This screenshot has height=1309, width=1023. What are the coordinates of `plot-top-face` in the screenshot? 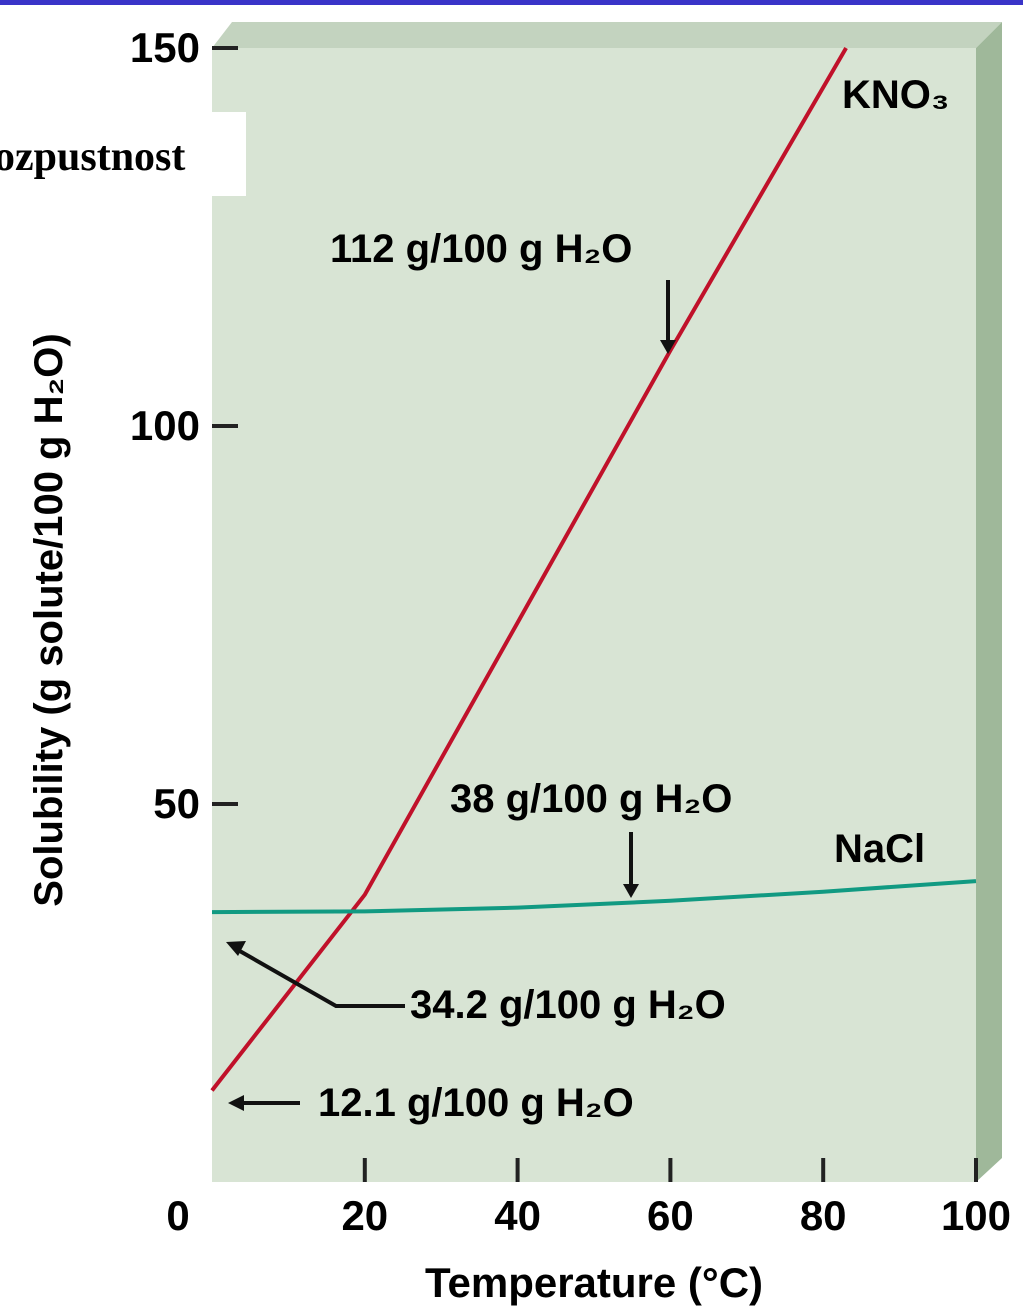 It's located at (607, 35).